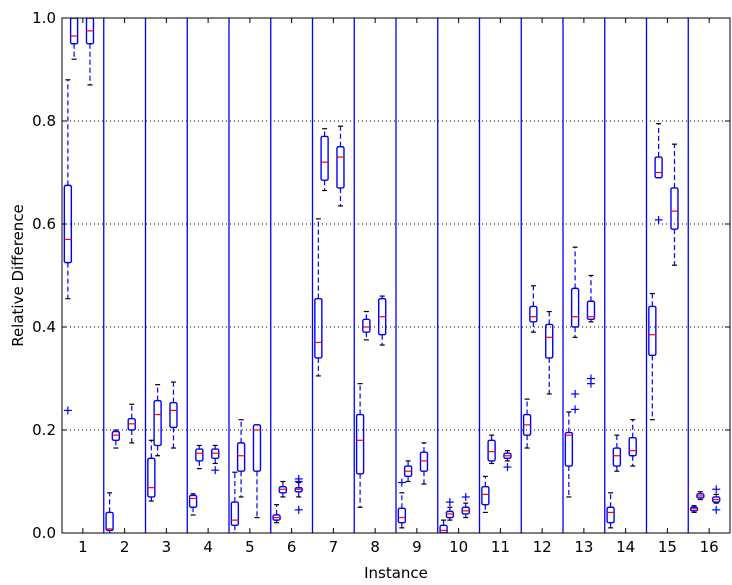  What do you see at coordinates (125, 547) in the screenshot?
I see `x-tick-label: 2` at bounding box center [125, 547].